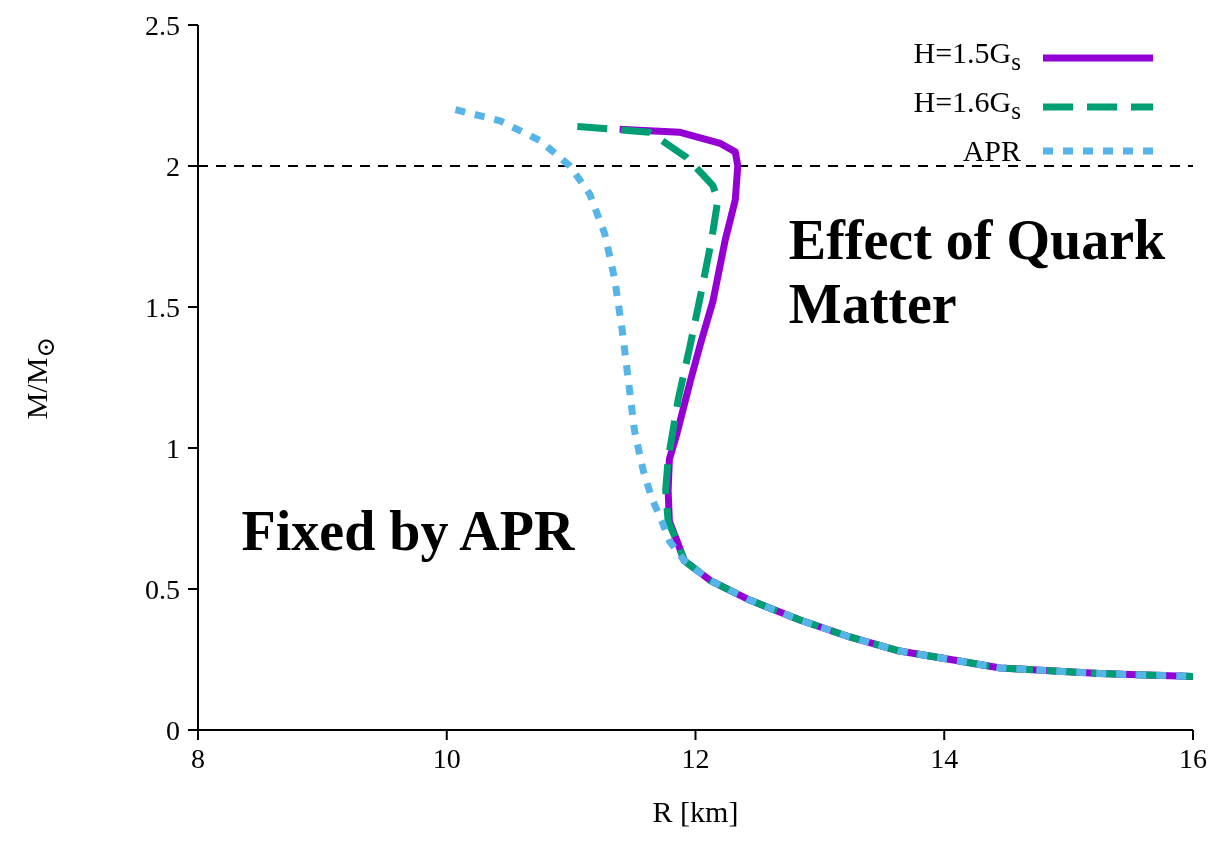 The image size is (1218, 855). I want to click on legend-label: APR, so click(991, 150).